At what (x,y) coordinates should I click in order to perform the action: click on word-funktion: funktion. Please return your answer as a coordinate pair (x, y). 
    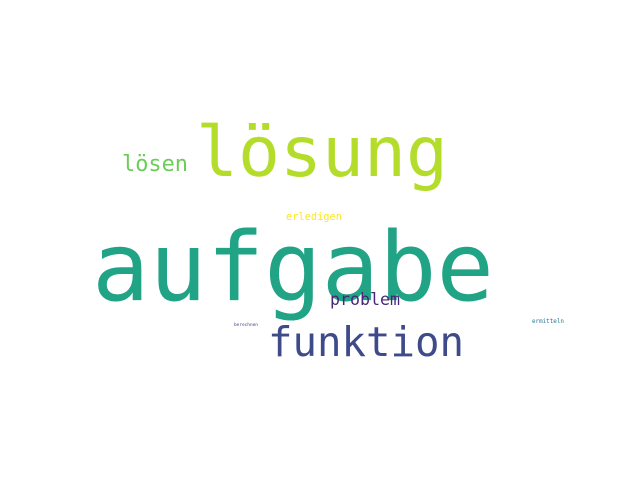
    Looking at the image, I should click on (366, 342).